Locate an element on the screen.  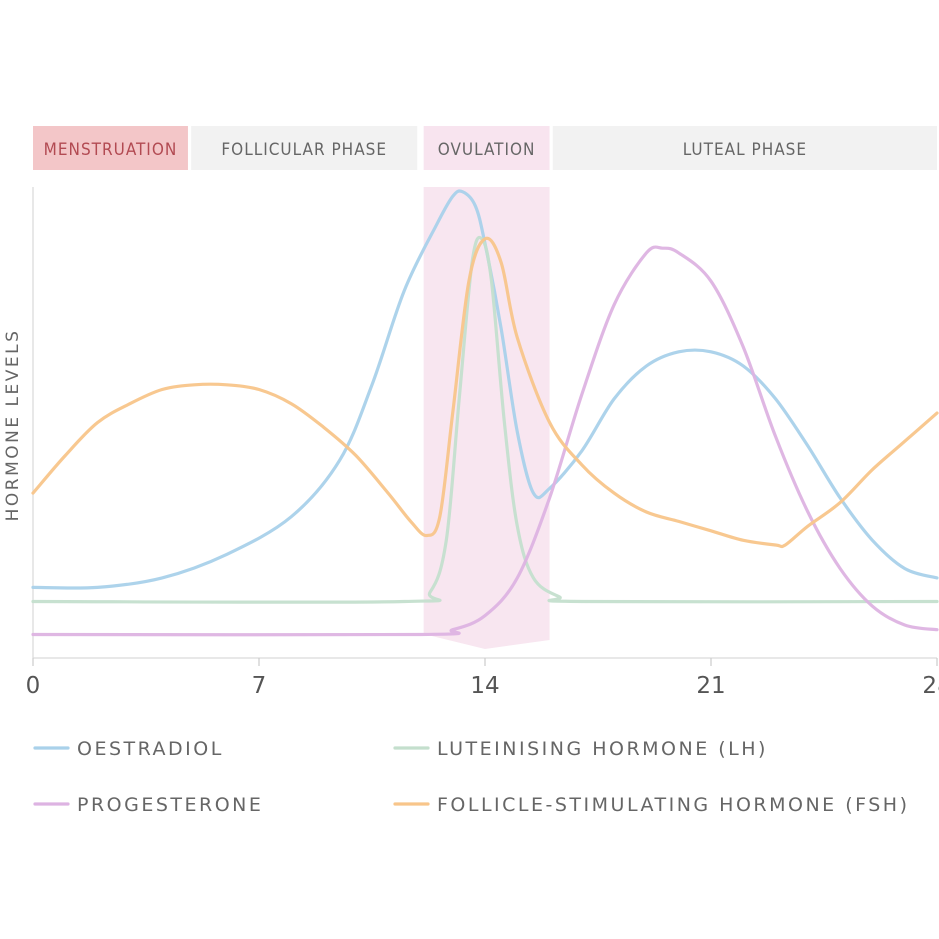
legend-item-luteinising-hormone-lh: LUTEINISING HORMONE (LH) is located at coordinates (580, 749).